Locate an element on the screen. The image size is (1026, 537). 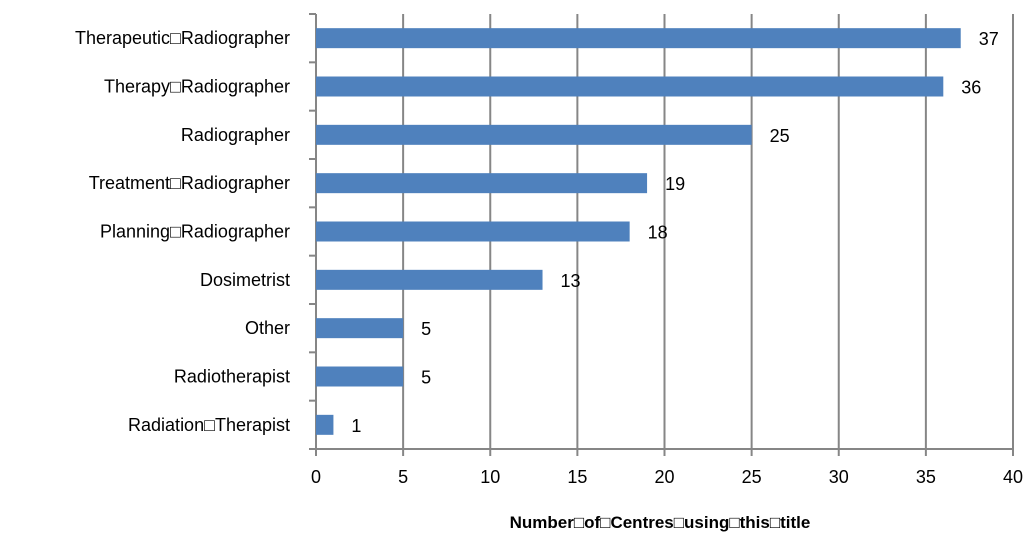
x-tick-label: 30 is located at coordinates (839, 477).